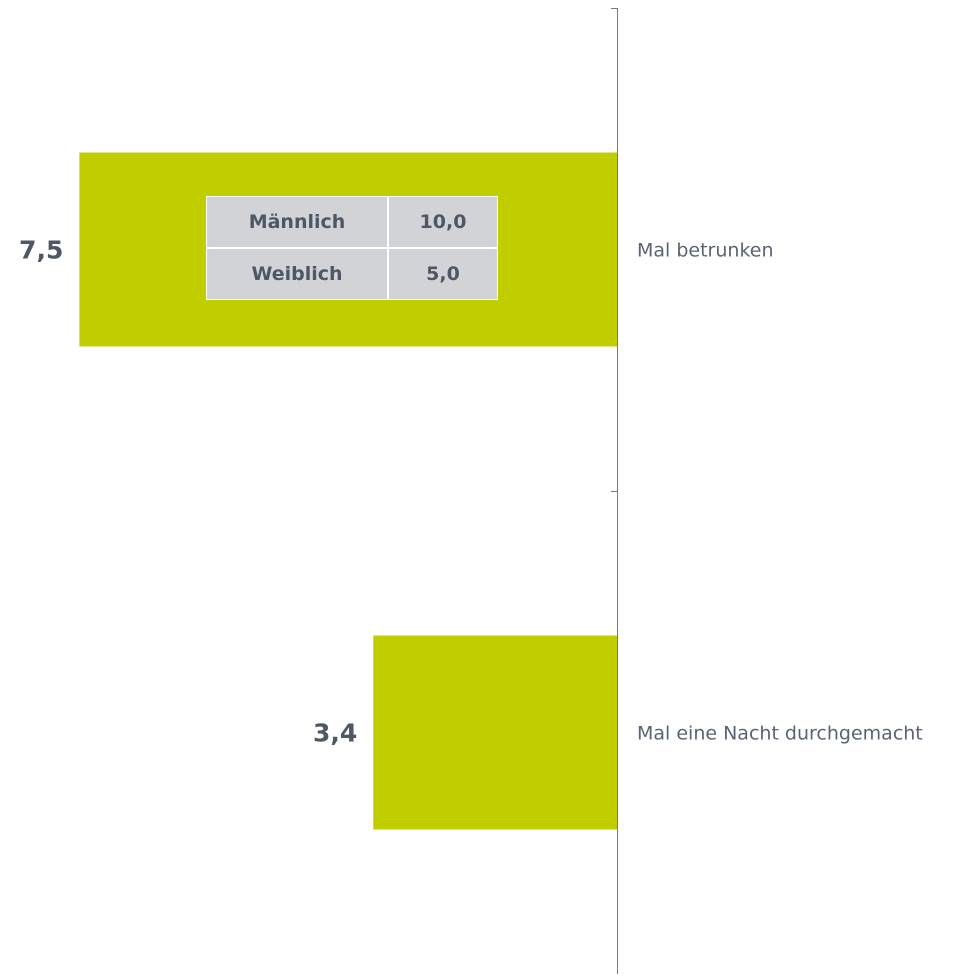 The height and width of the screenshot is (977, 961). I want to click on category-label-2: Mal eine Nacht durchgemacht, so click(780, 734).